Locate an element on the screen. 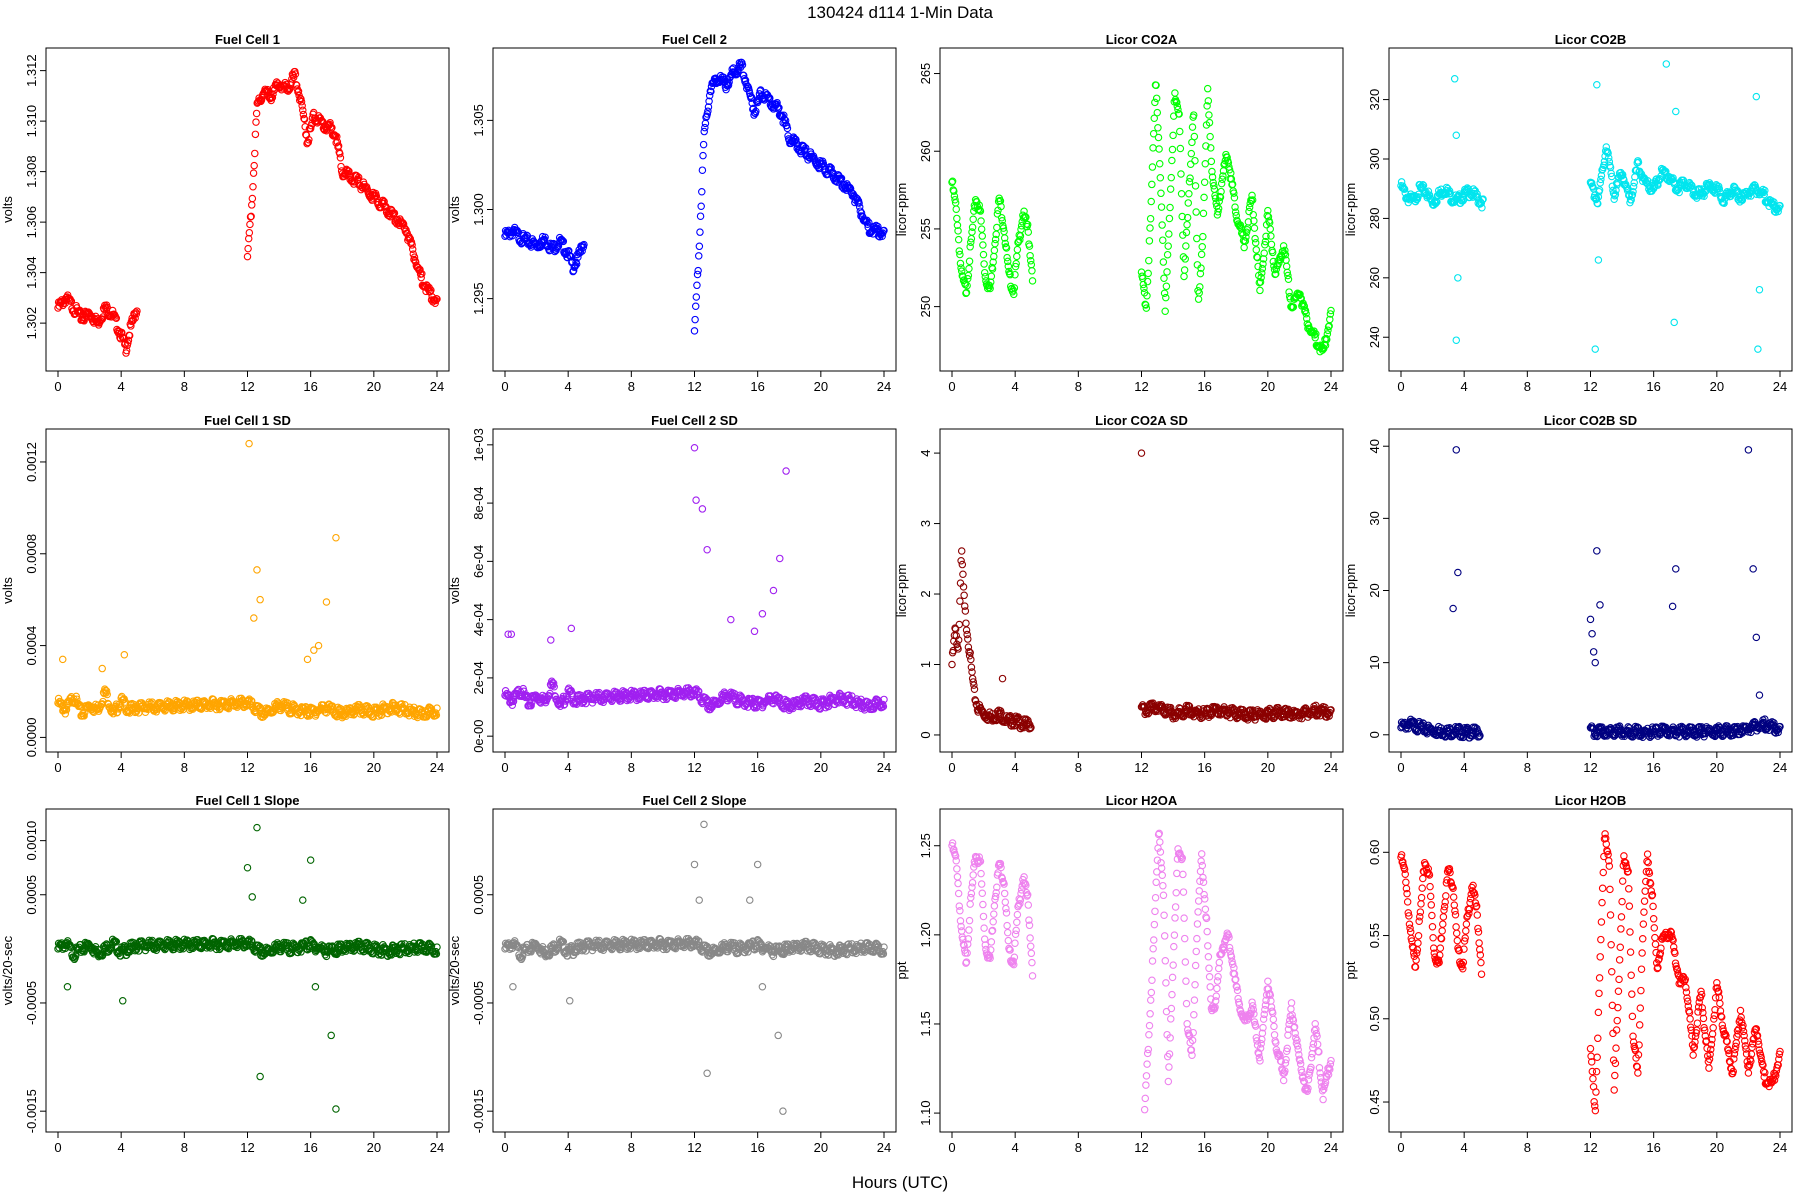 This screenshot has width=1800, height=1200. y-axis-label: licor-ppm is located at coordinates (901, 209).